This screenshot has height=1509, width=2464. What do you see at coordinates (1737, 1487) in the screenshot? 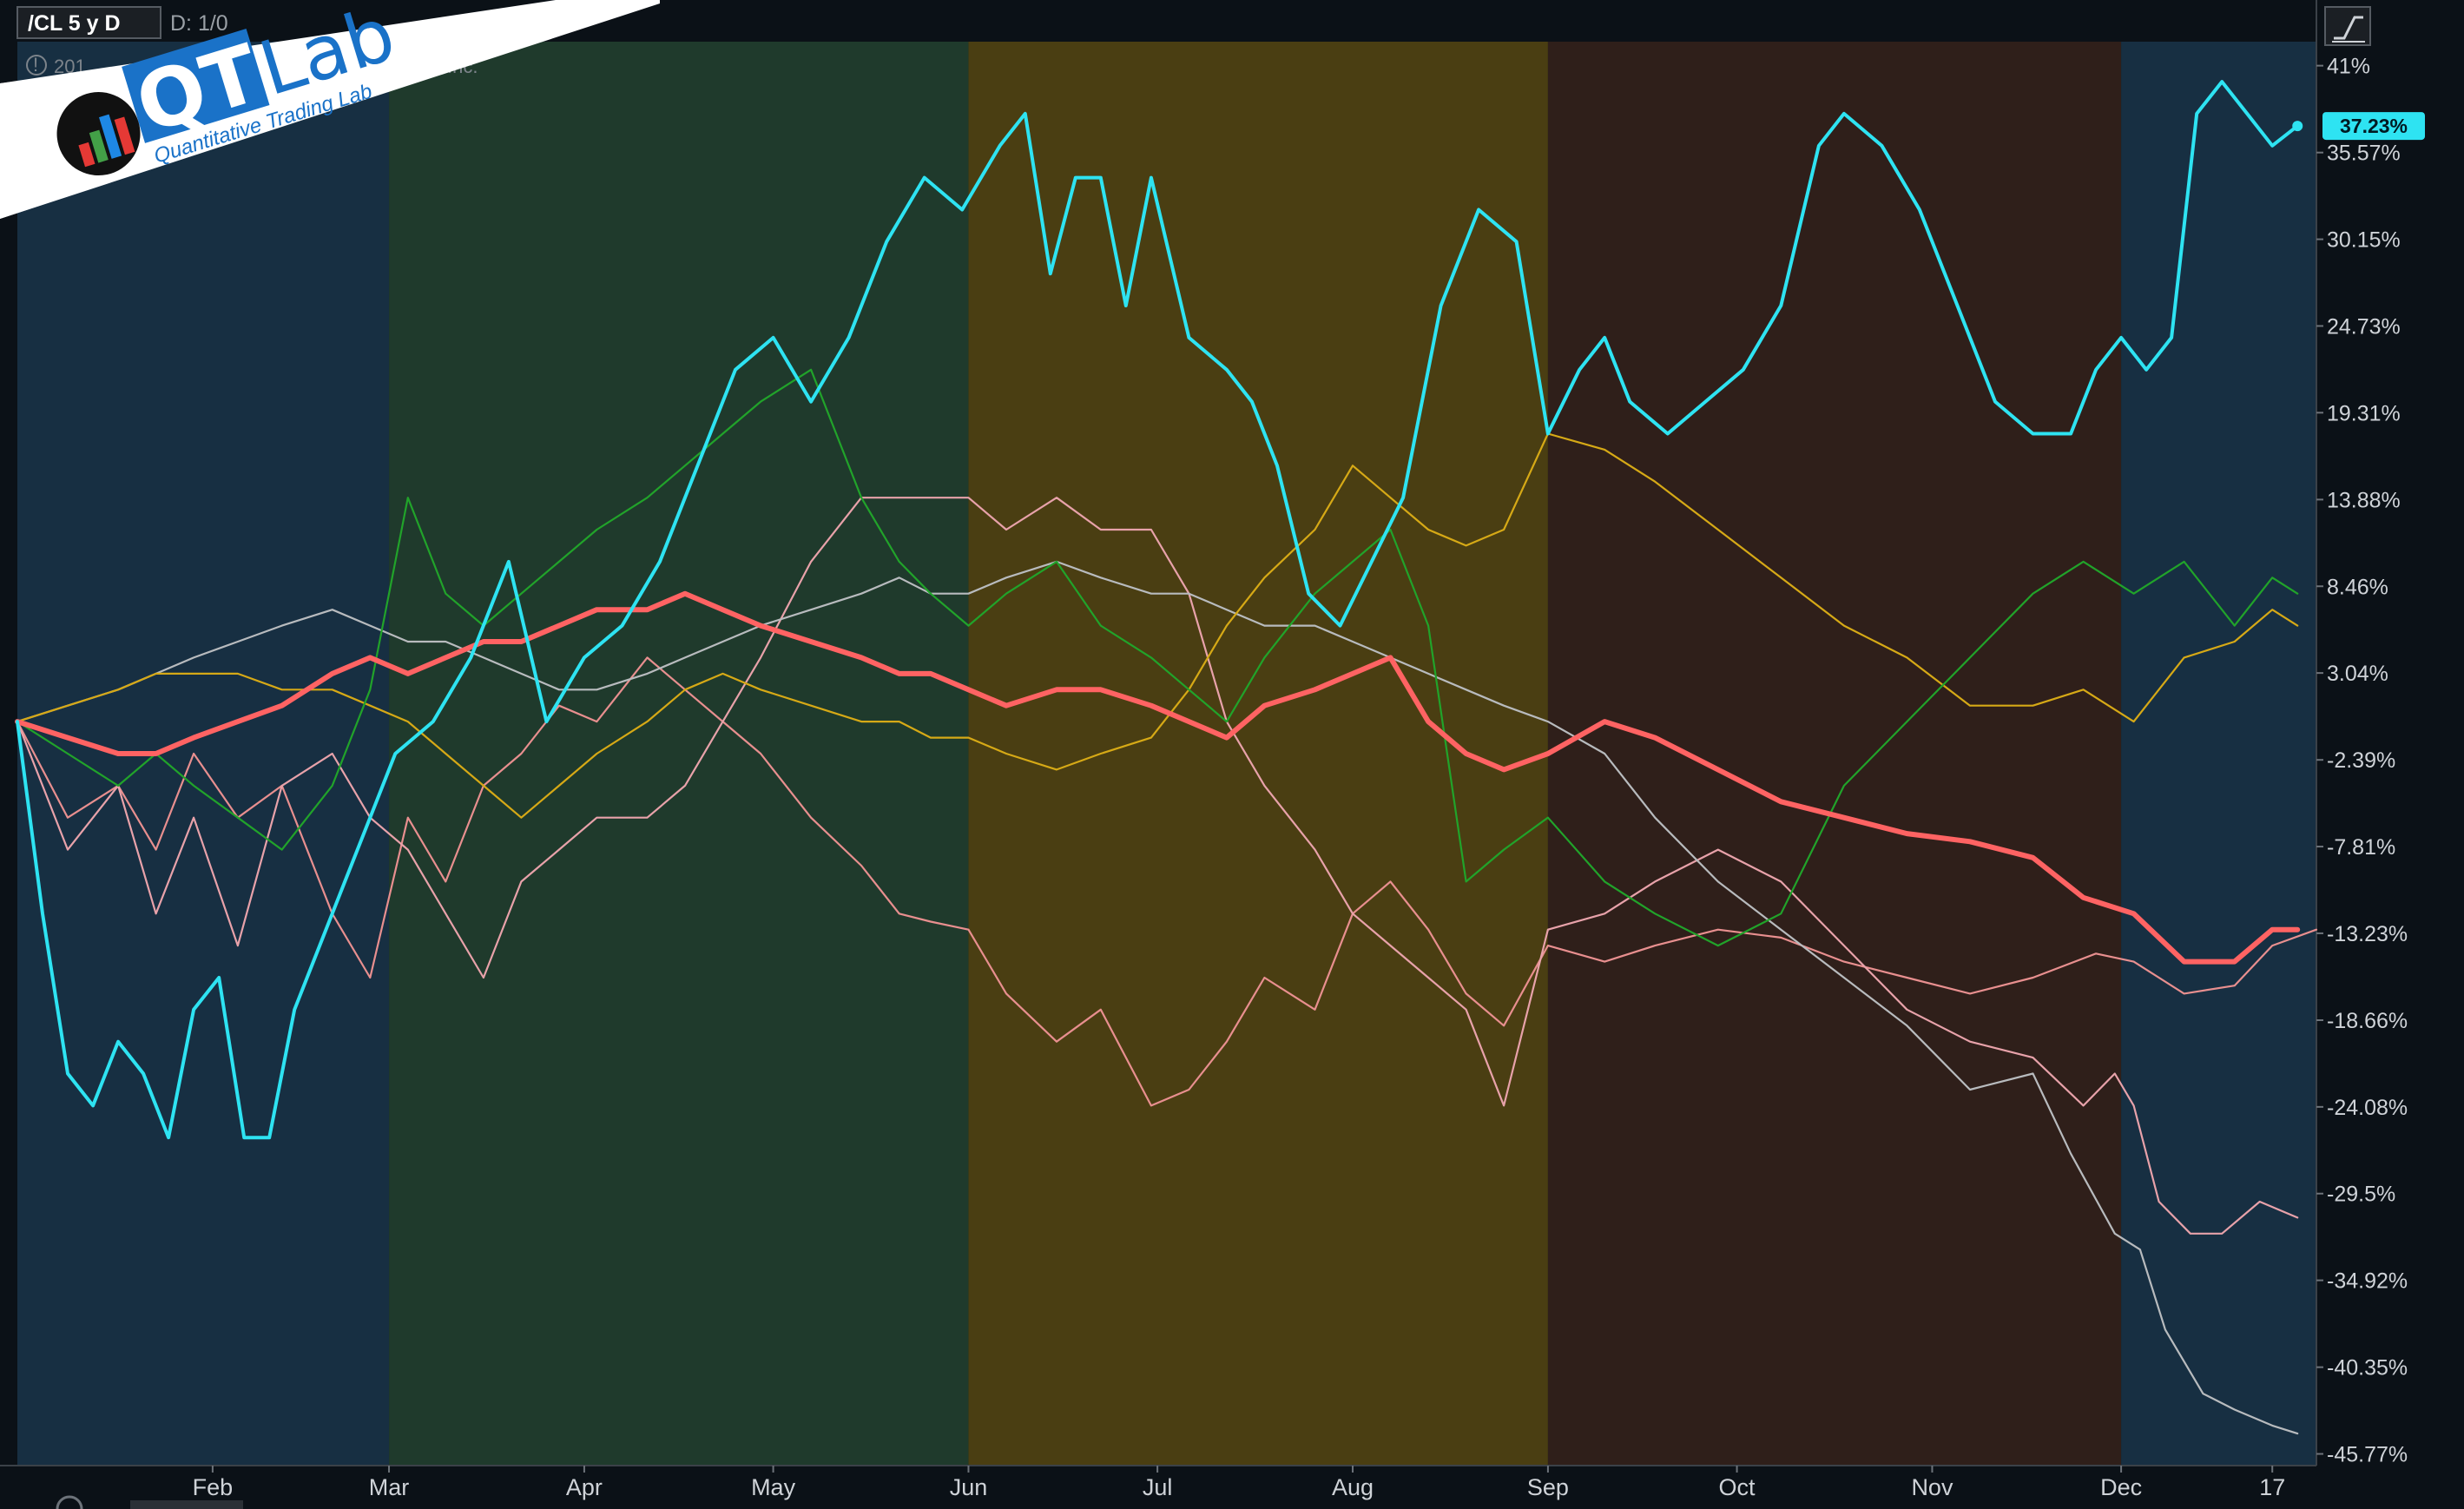
I see `x-tick-label: Oct` at bounding box center [1737, 1487].